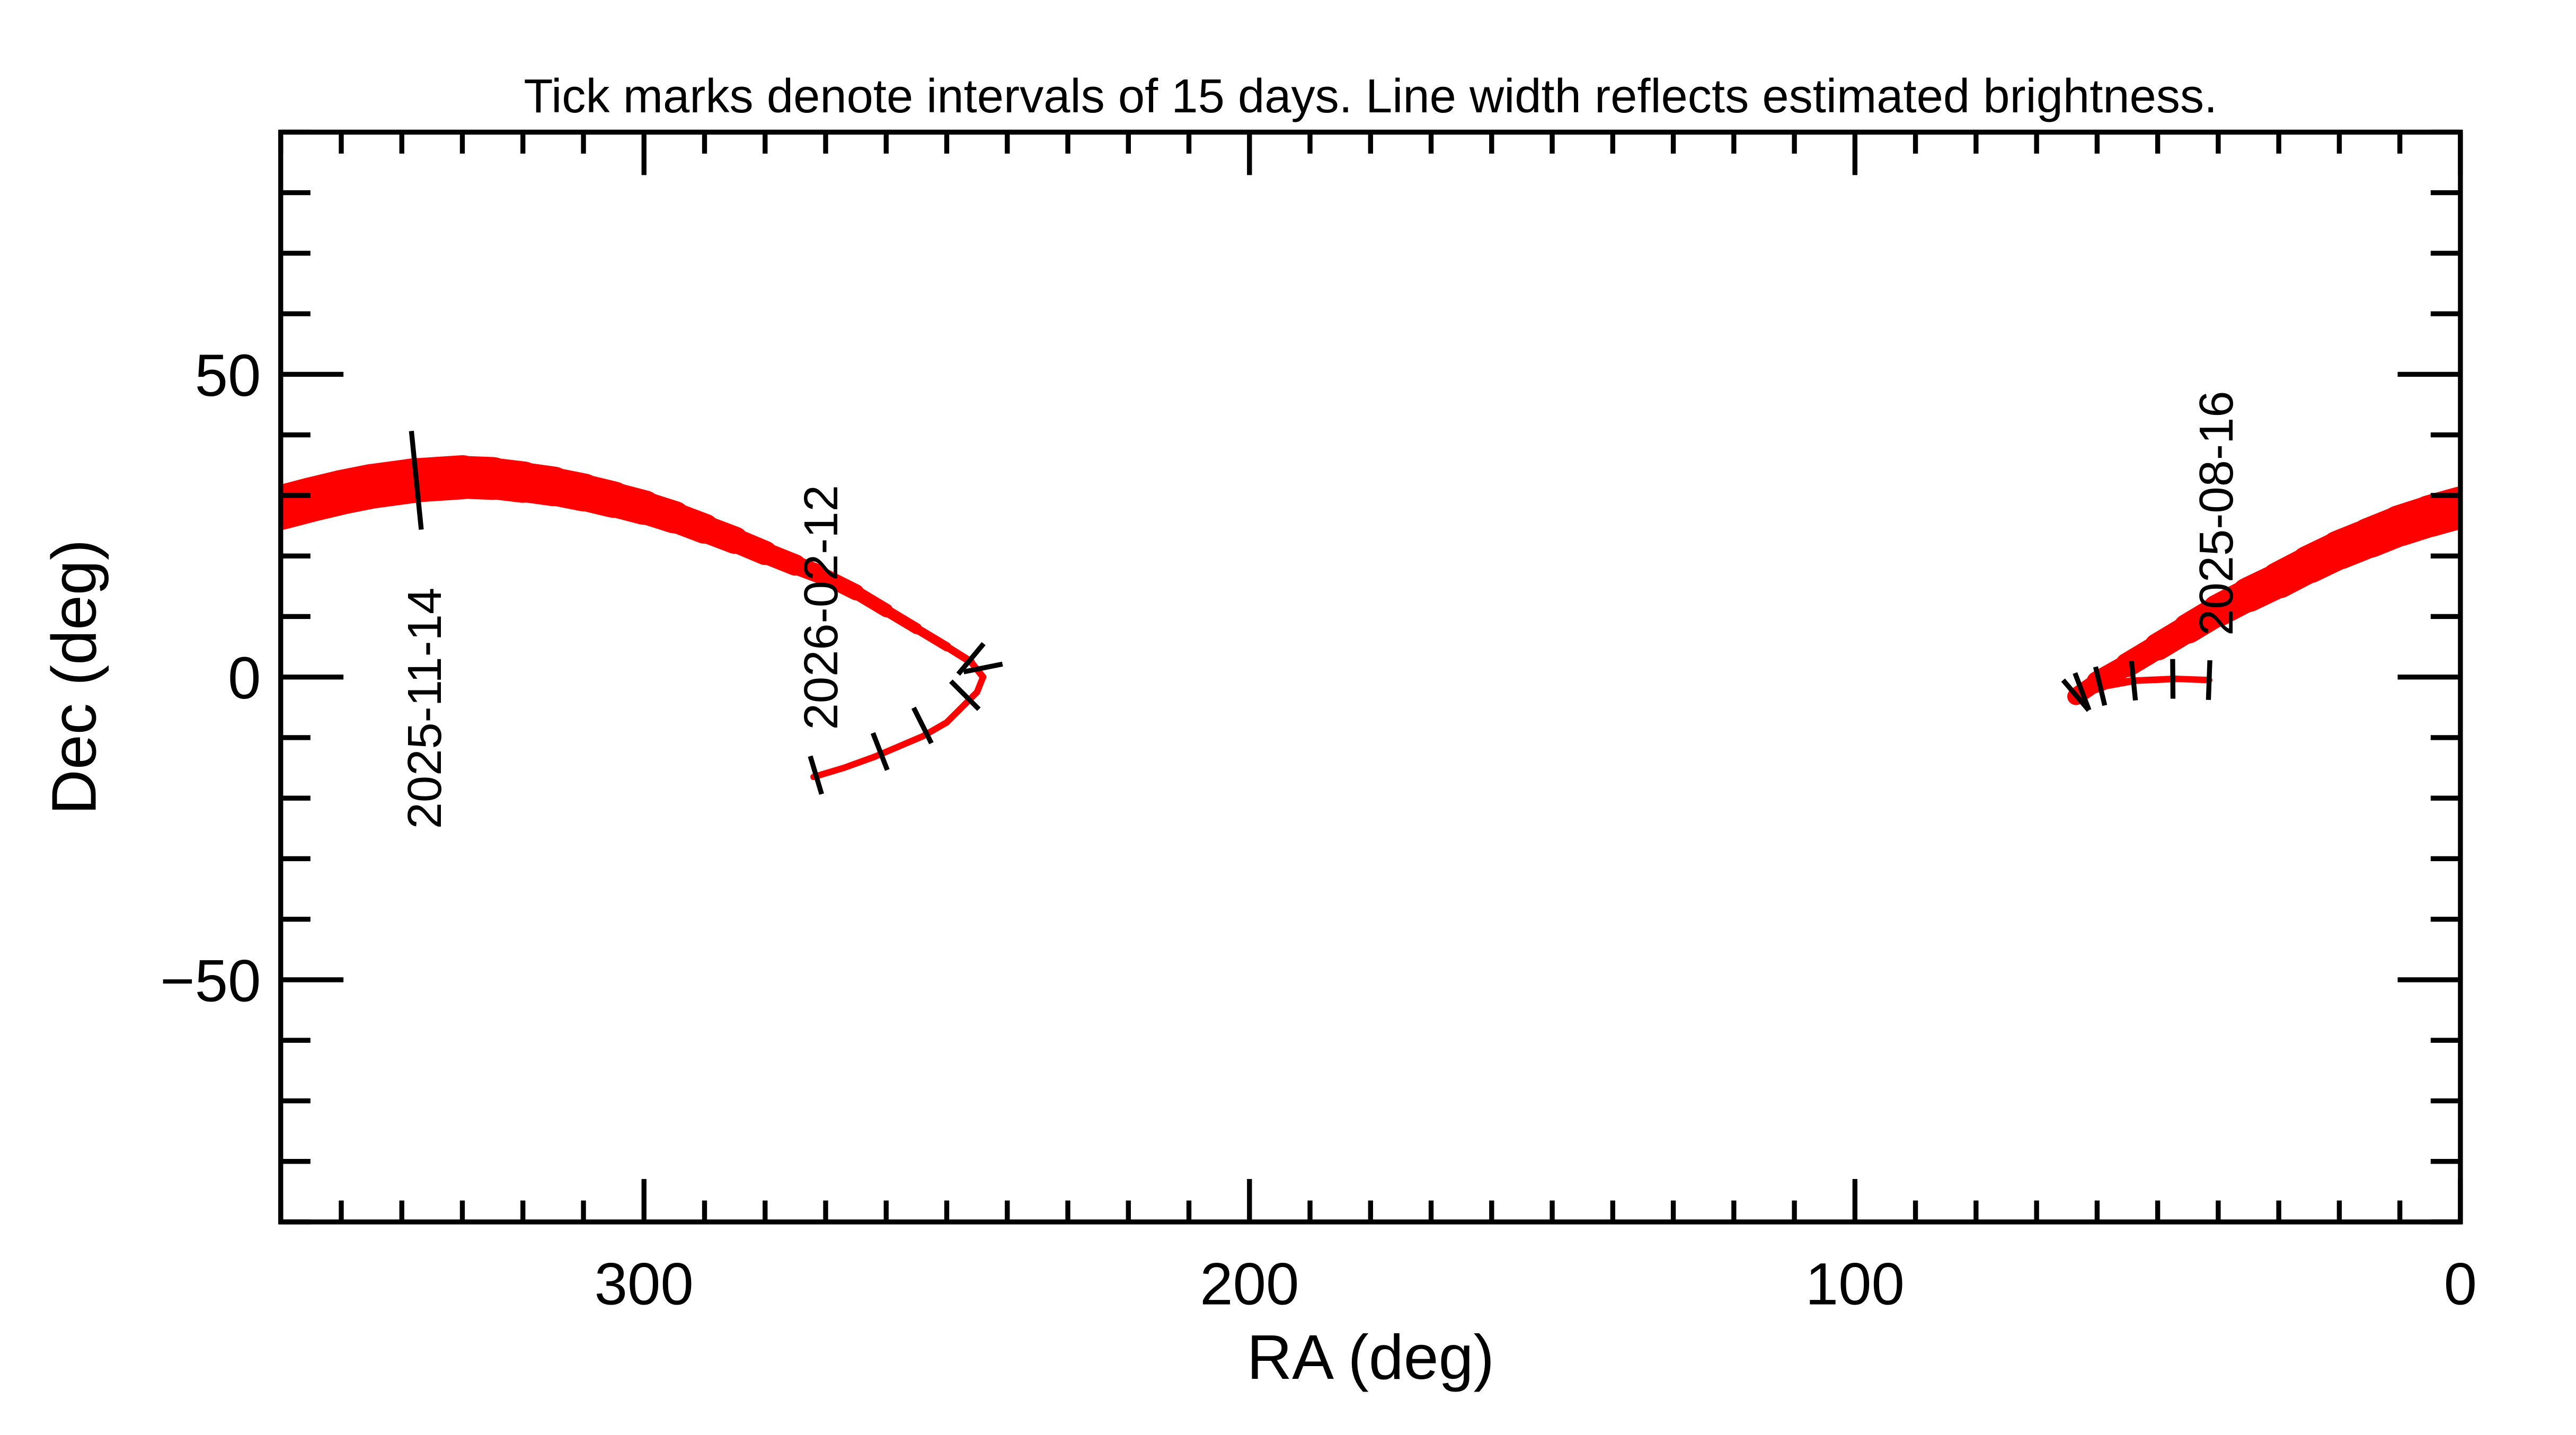 The image size is (2576, 1435). I want to click on x-tick-label: 200, so click(1249, 1284).